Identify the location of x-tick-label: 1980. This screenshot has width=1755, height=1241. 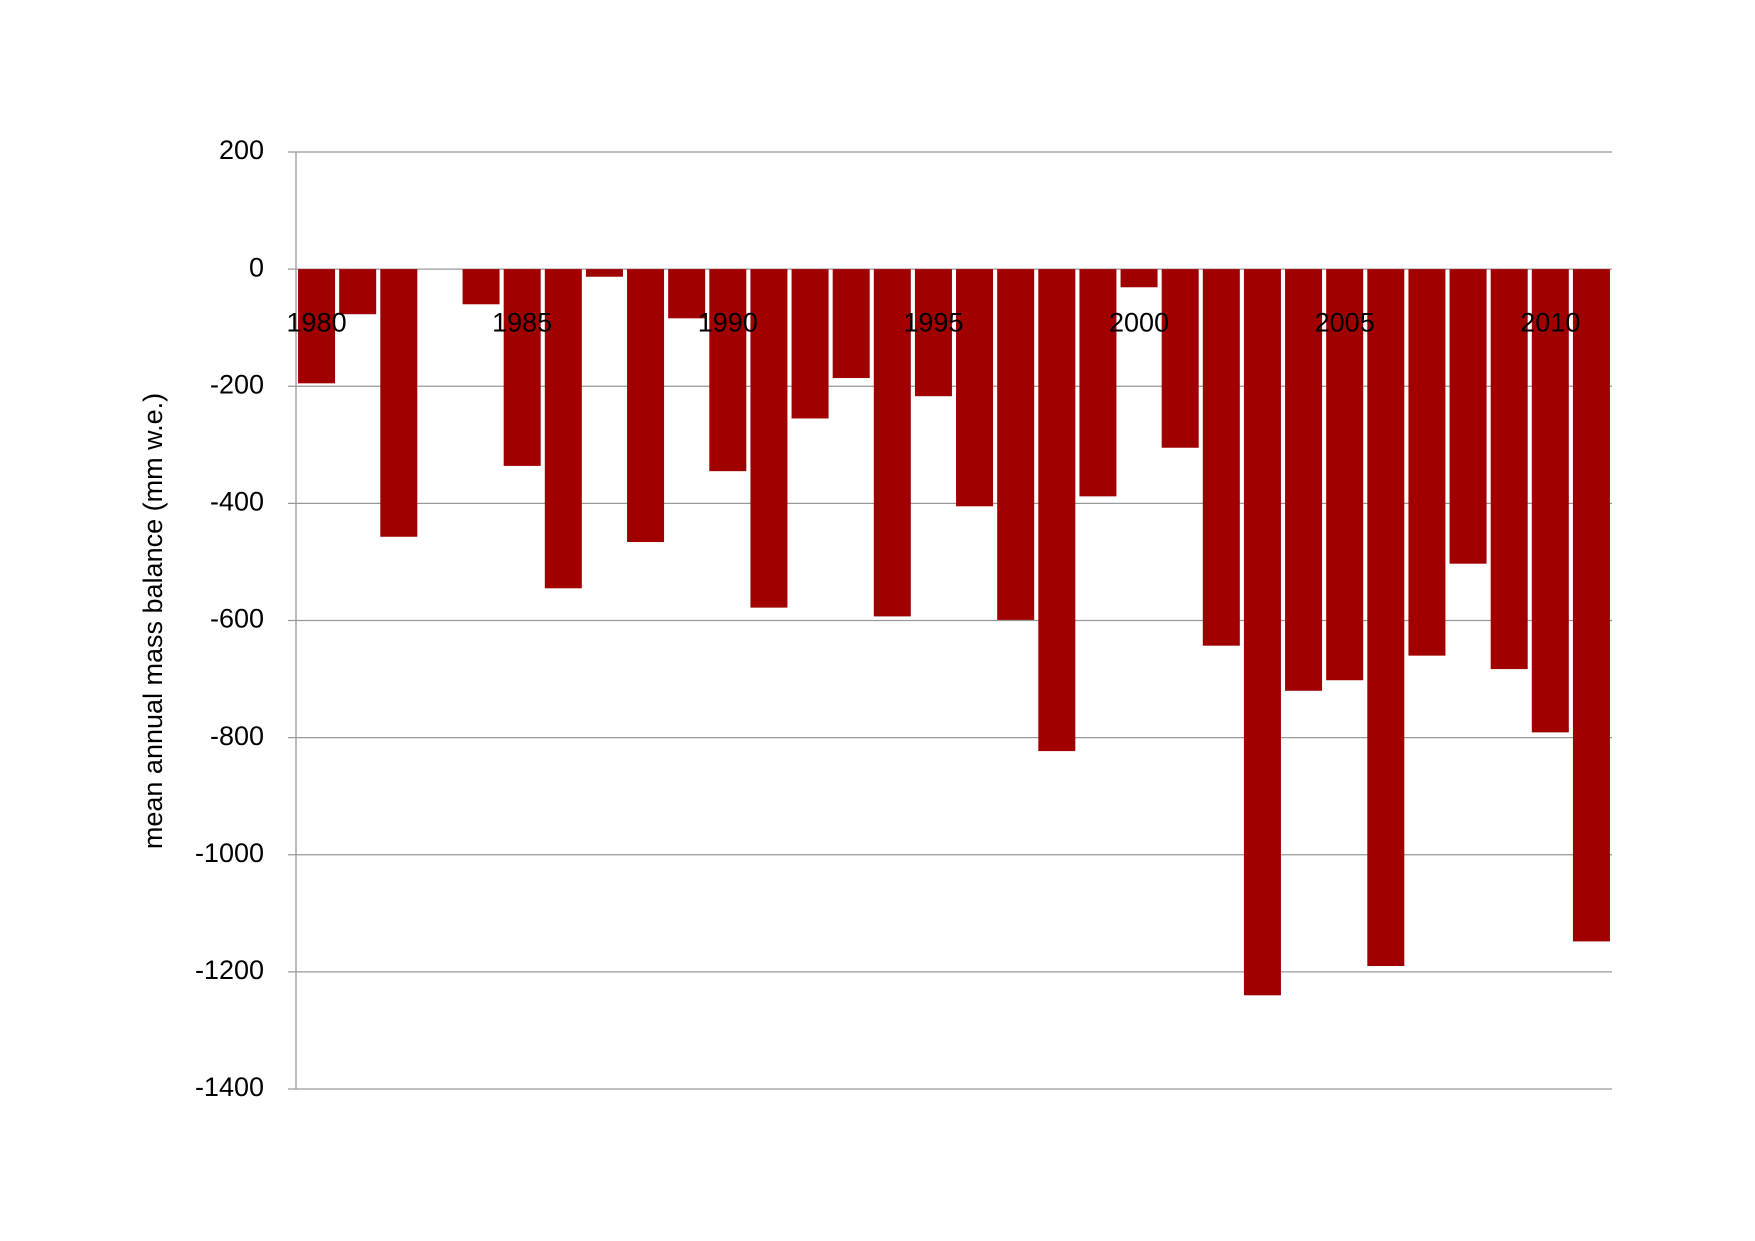
(317, 322).